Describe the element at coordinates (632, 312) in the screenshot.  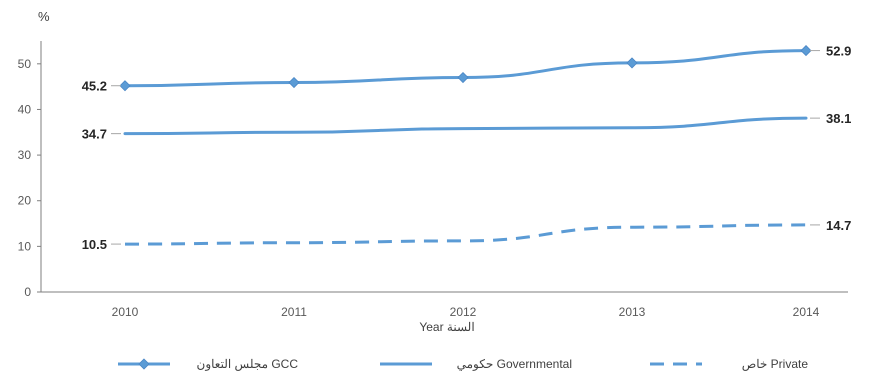
I see `x-tick-label: 2013` at that location.